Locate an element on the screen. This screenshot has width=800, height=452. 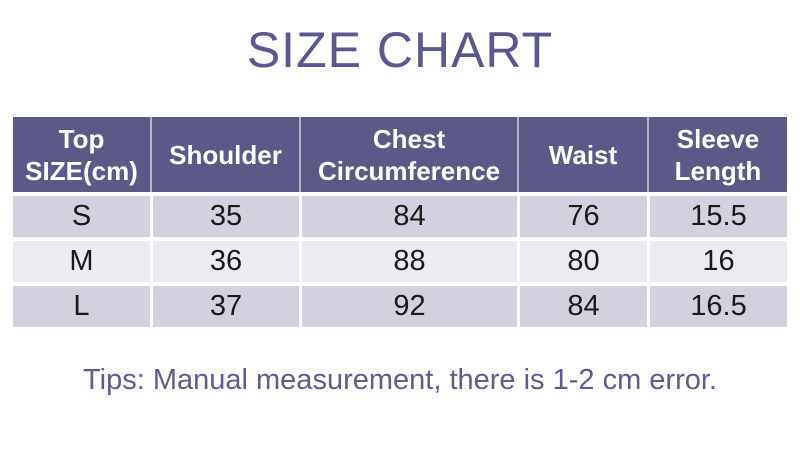
cell-waist: 84 is located at coordinates (582, 306).